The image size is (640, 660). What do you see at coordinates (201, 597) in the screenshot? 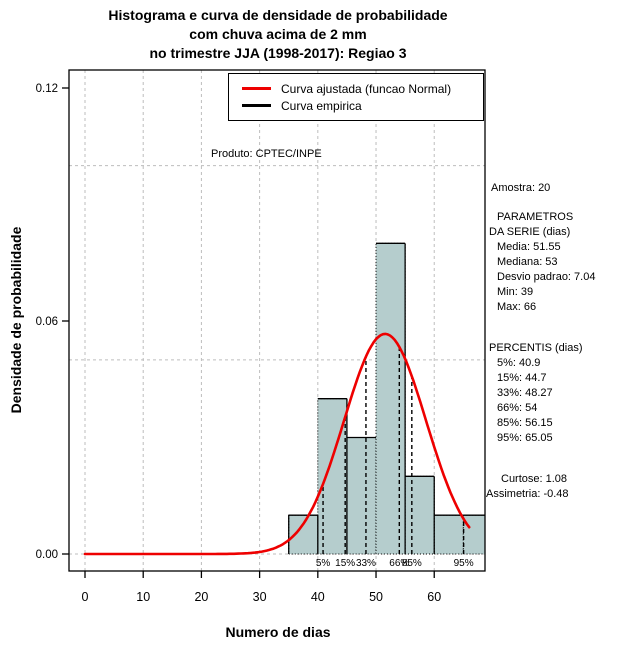
I see `x-tick-label: 20` at bounding box center [201, 597].